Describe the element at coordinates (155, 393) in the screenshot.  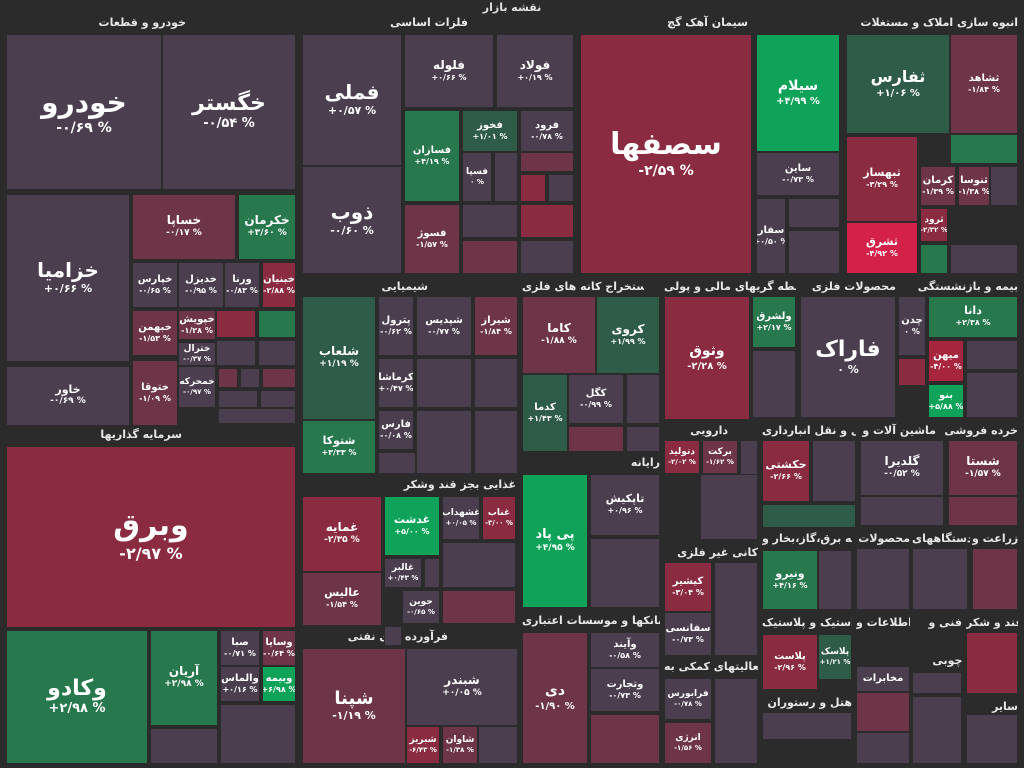
I see `tile-13: ختوقا -۱/۰۹ %` at that location.